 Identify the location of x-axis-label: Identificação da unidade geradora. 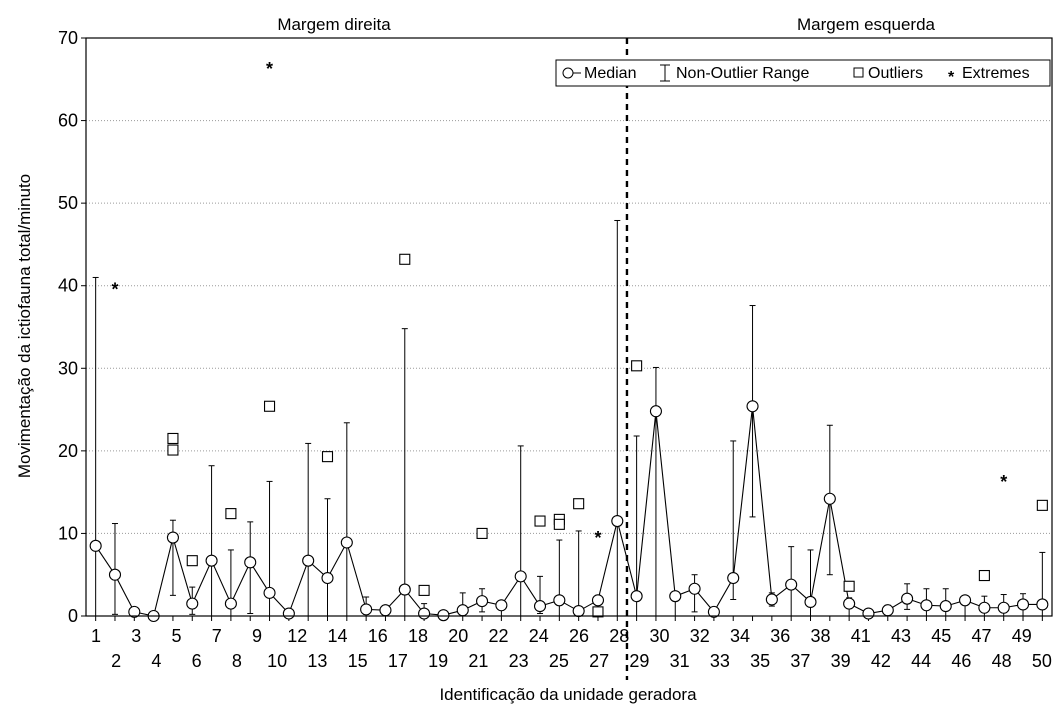
(568, 694).